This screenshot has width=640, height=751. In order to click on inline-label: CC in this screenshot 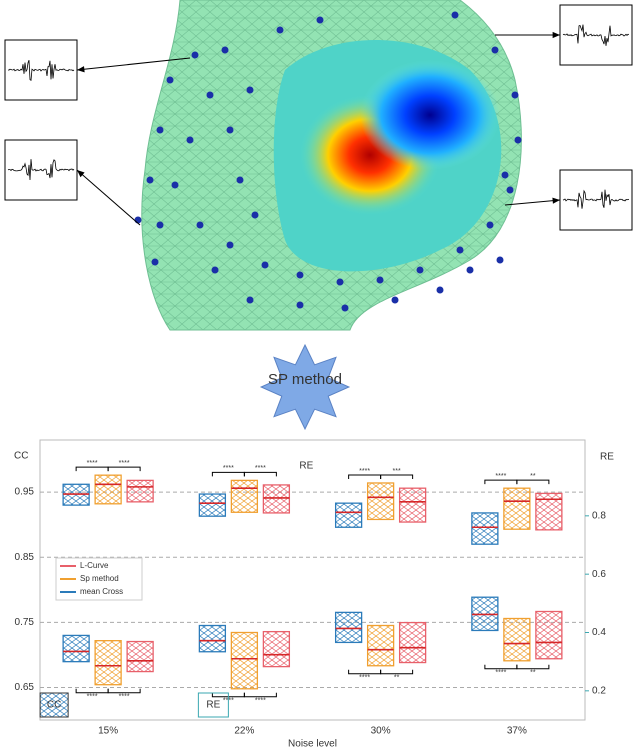, I will do `click(54, 705)`.